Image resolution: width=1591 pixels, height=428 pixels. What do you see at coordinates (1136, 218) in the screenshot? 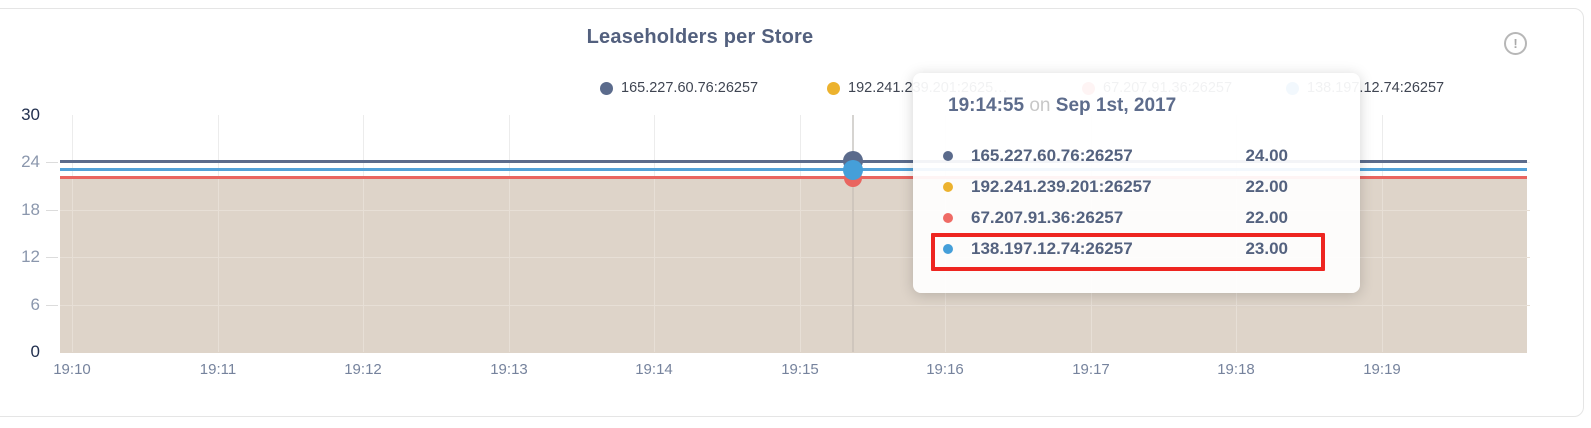
I see `tooltip-row: 67.207.91.36:26257 22.00` at bounding box center [1136, 218].